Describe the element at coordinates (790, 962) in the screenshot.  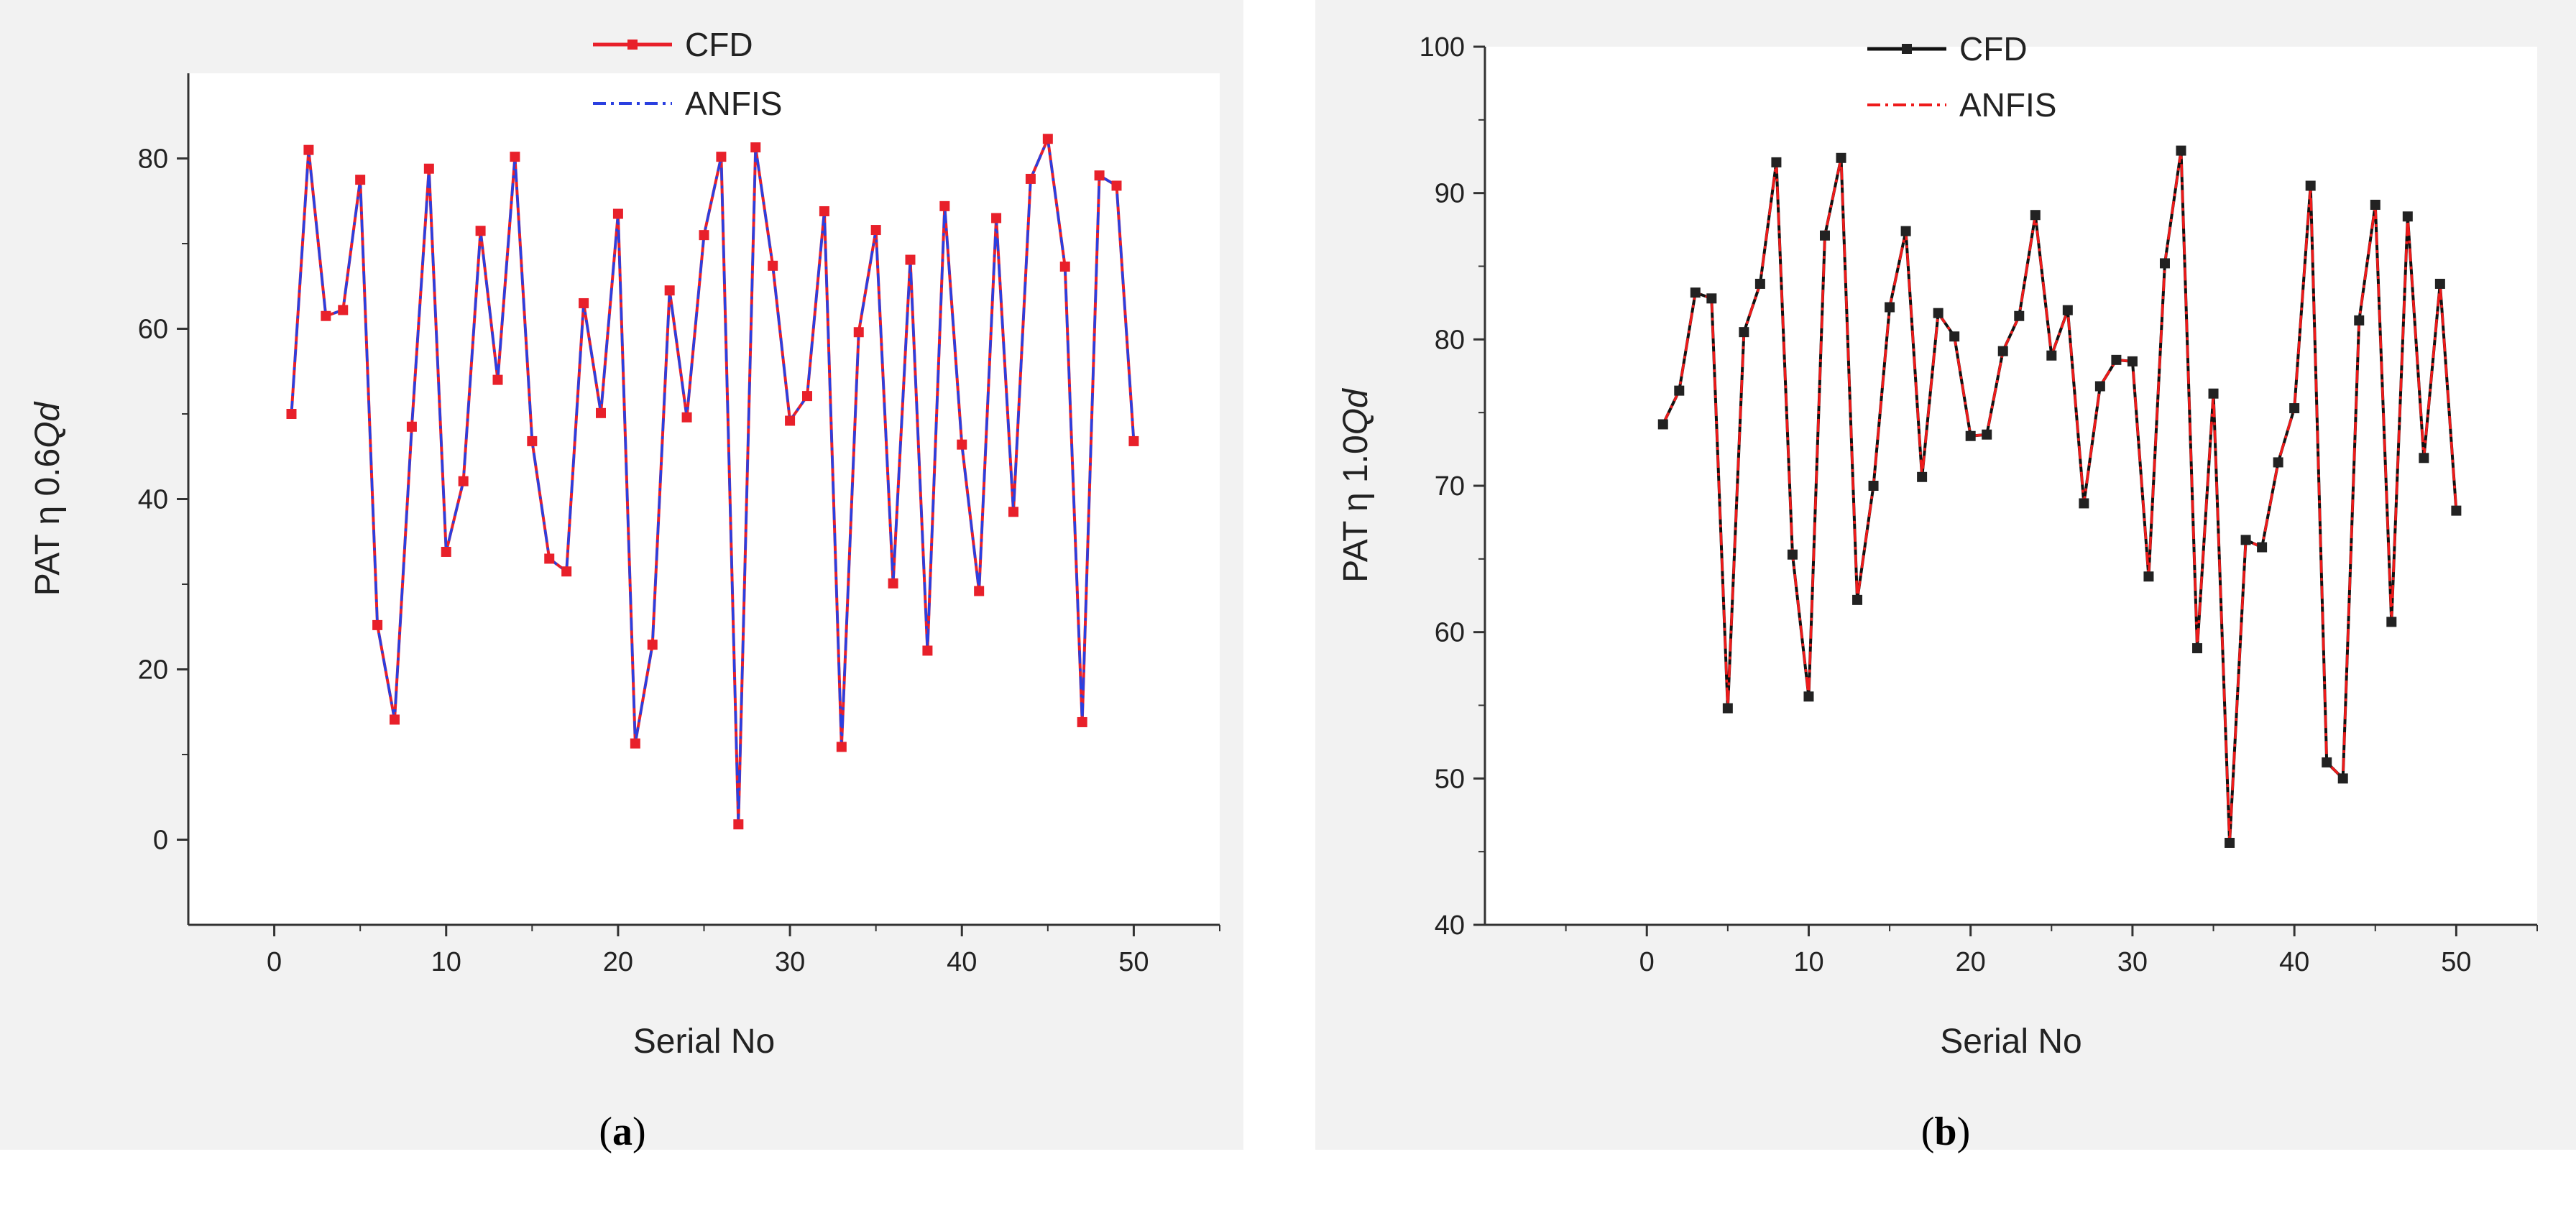
I see `x-tick-label: 30` at that location.